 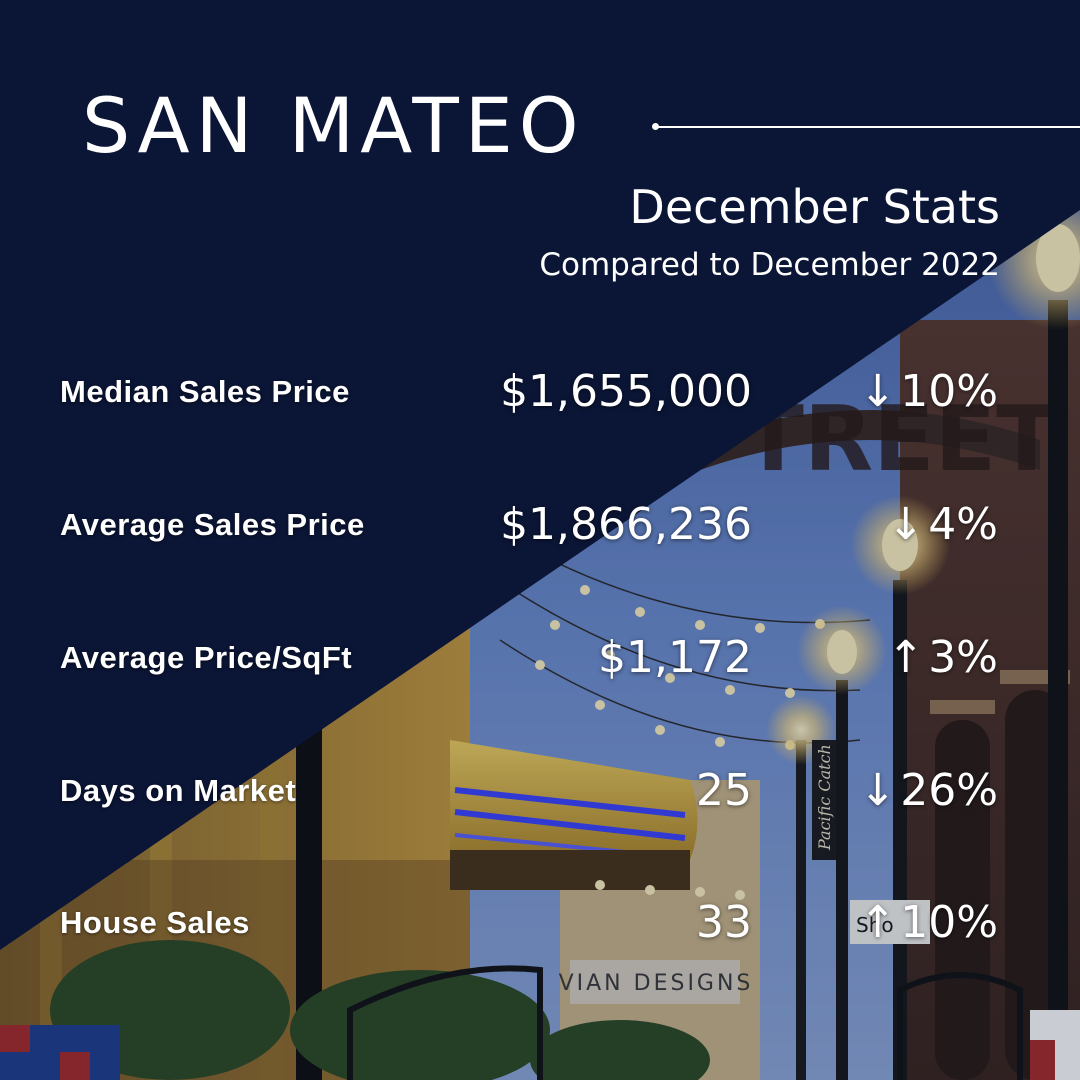 I want to click on street-arch, so click(x=870, y=440).